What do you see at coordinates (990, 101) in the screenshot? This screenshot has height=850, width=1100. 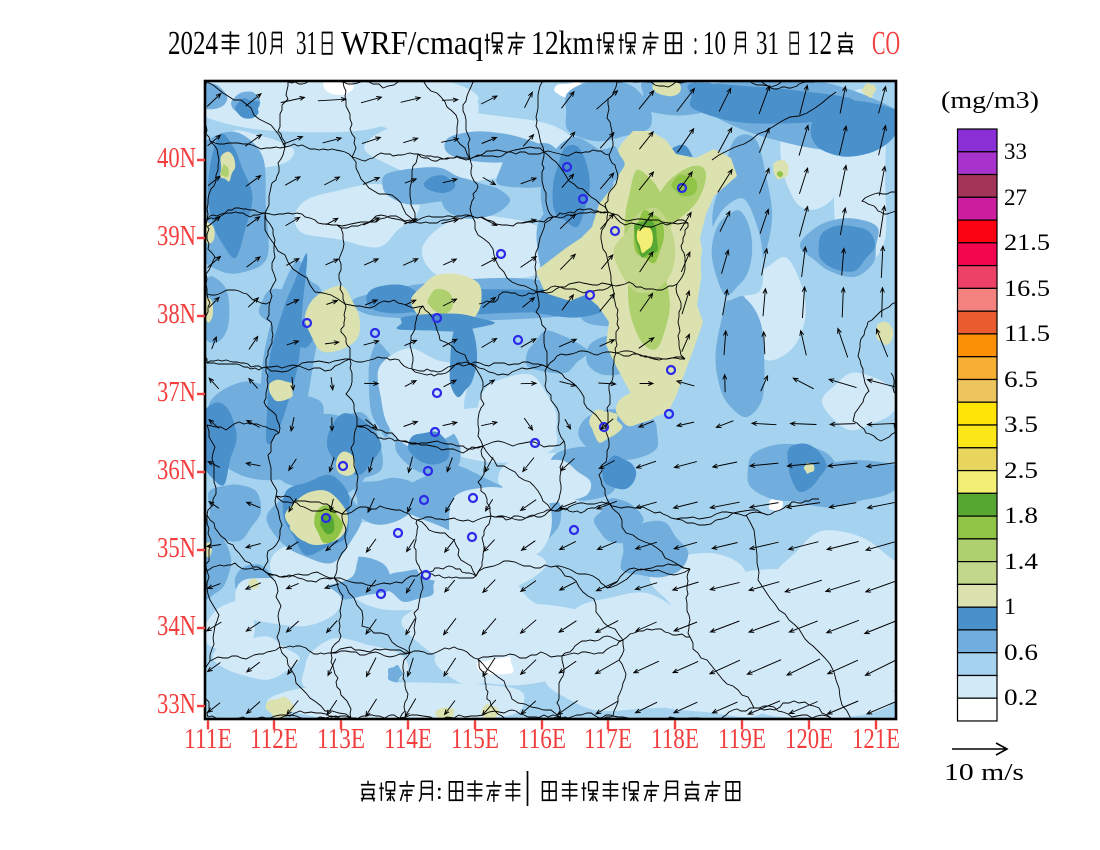 I see `svg-text: (mg/m3)` at bounding box center [990, 101].